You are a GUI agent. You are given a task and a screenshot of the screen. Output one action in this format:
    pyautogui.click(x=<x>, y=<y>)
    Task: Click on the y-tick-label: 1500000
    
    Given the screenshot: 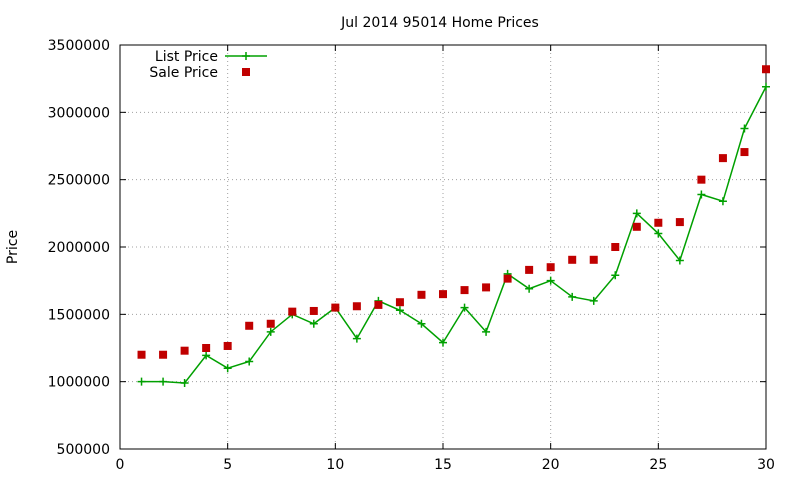 What is the action you would take?
    pyautogui.click(x=79, y=315)
    